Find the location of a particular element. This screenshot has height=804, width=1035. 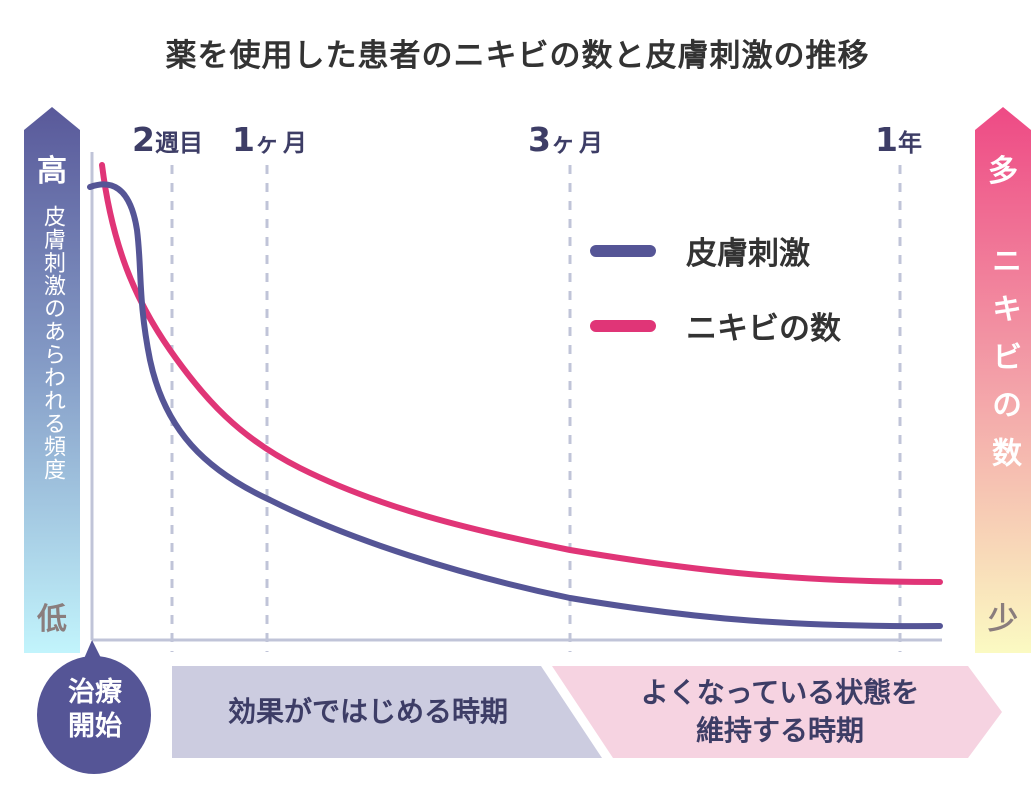

phase-band-maintain is located at coordinates (777, 712).